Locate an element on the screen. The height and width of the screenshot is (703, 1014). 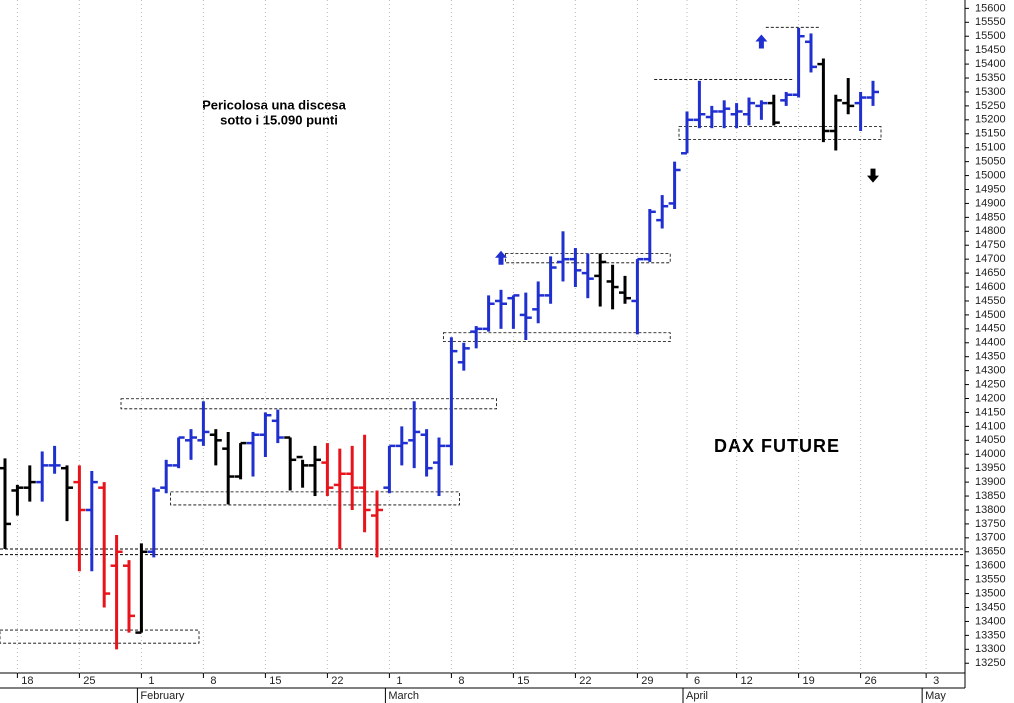
y-tick-label: 14050 is located at coordinates (990, 440).